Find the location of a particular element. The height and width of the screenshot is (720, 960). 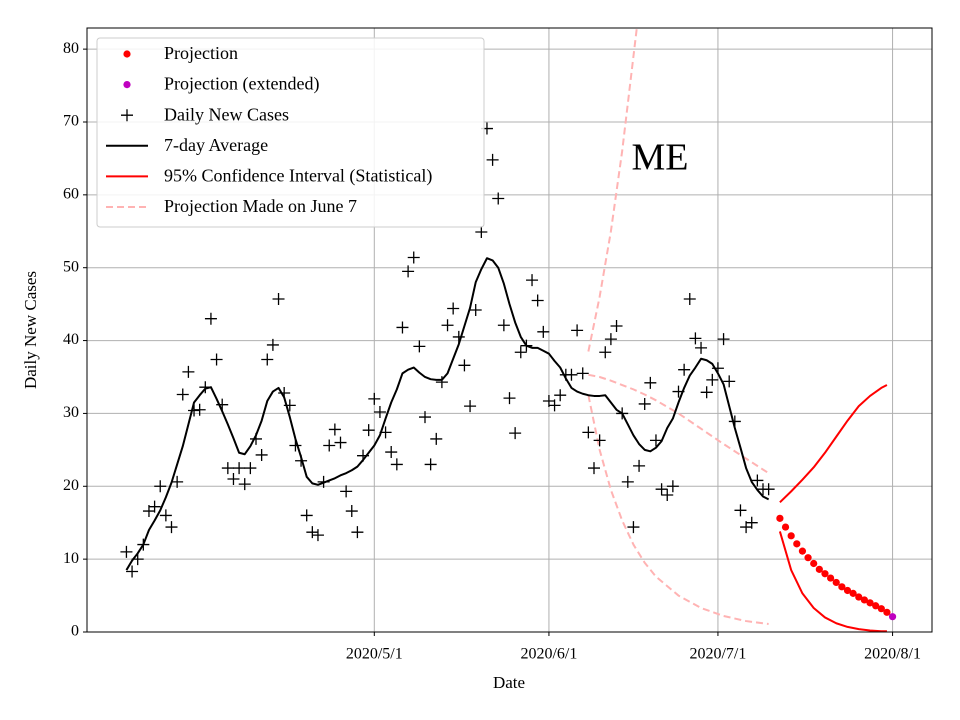

x-tick-label: 2020/7/1 is located at coordinates (717, 654).